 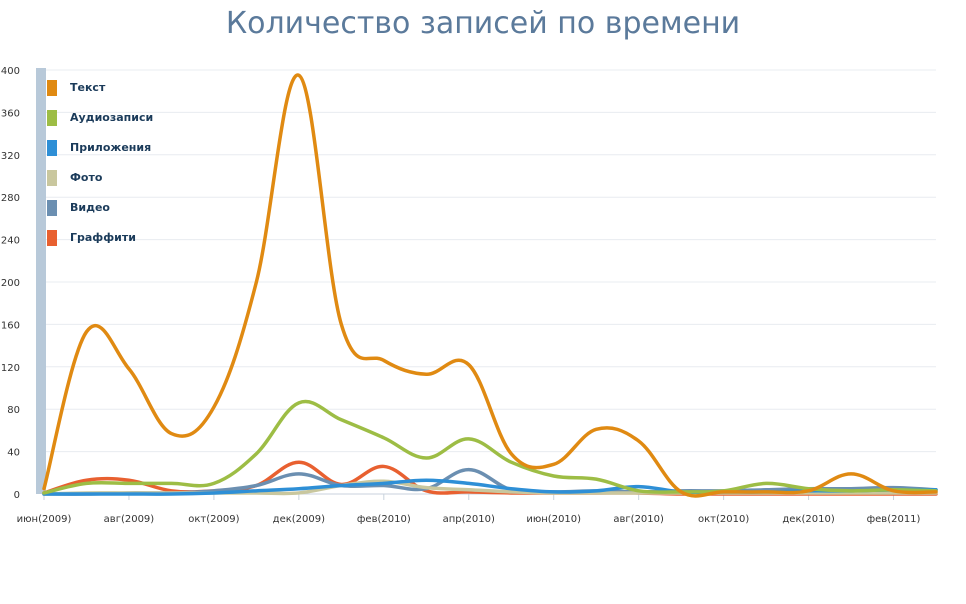 I want to click on x-tick-label: авг(2010), so click(x=638, y=519).